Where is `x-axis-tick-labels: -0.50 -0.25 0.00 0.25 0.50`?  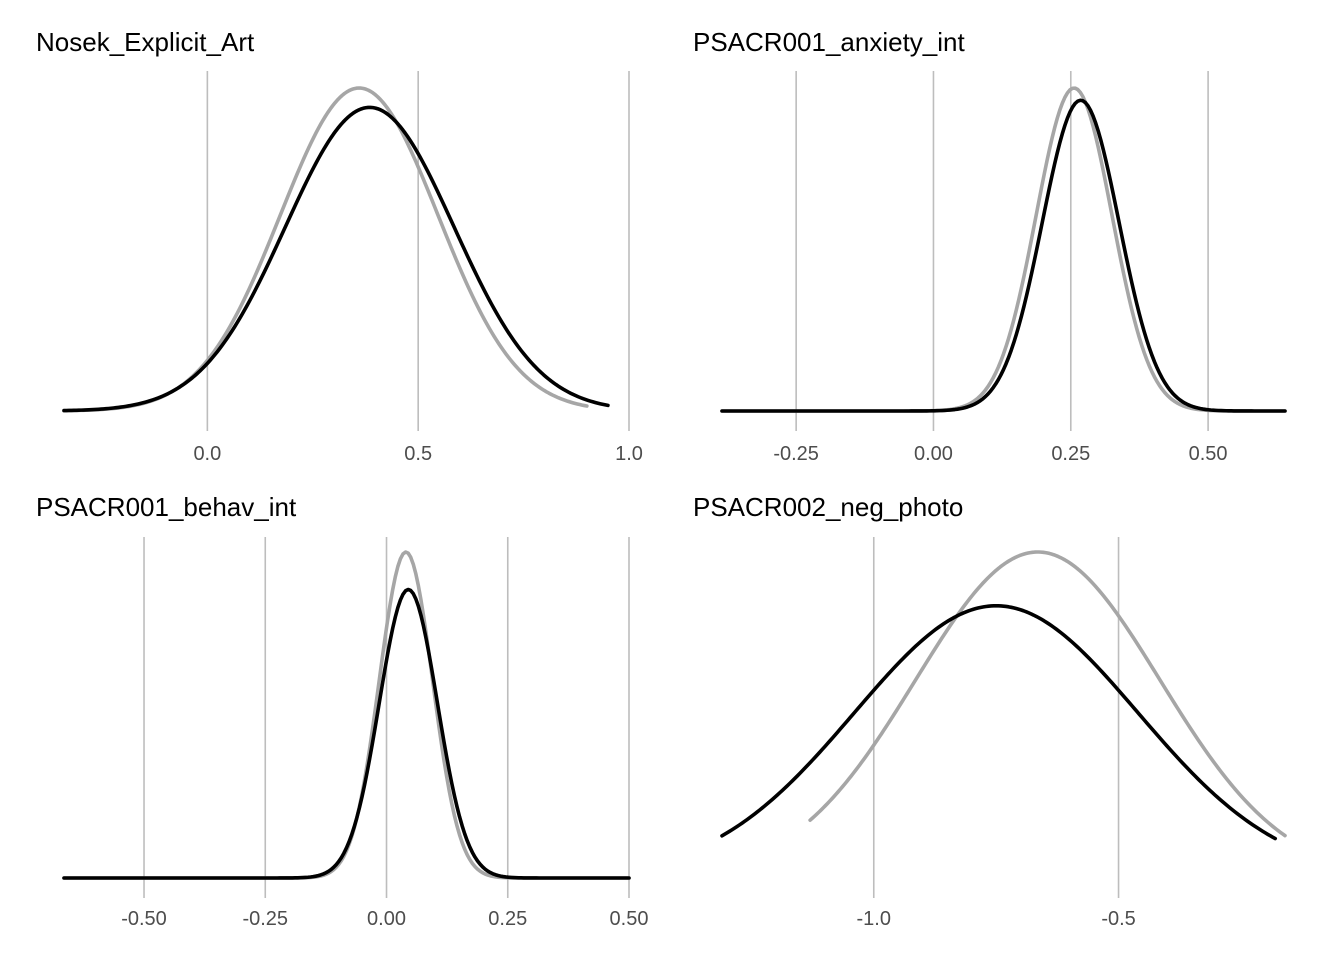 x-axis-tick-labels: -0.50 -0.25 0.00 0.25 0.50 is located at coordinates (384, 919).